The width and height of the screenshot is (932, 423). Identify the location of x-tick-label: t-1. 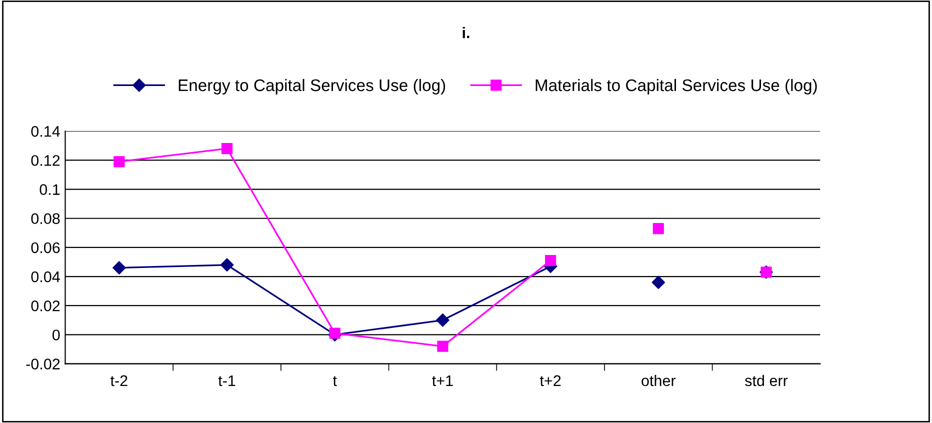
(227, 380).